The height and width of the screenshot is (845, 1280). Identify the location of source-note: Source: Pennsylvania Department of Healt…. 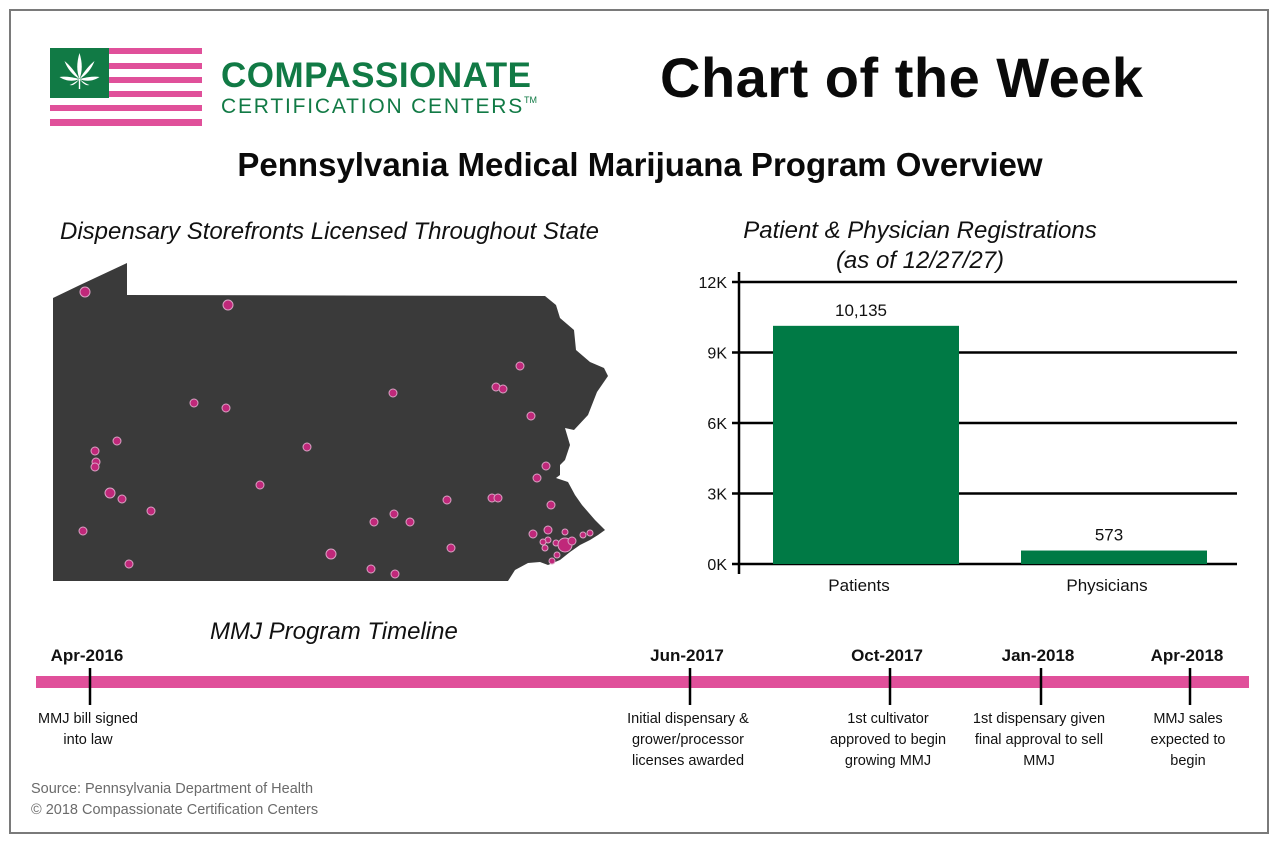
(172, 789).